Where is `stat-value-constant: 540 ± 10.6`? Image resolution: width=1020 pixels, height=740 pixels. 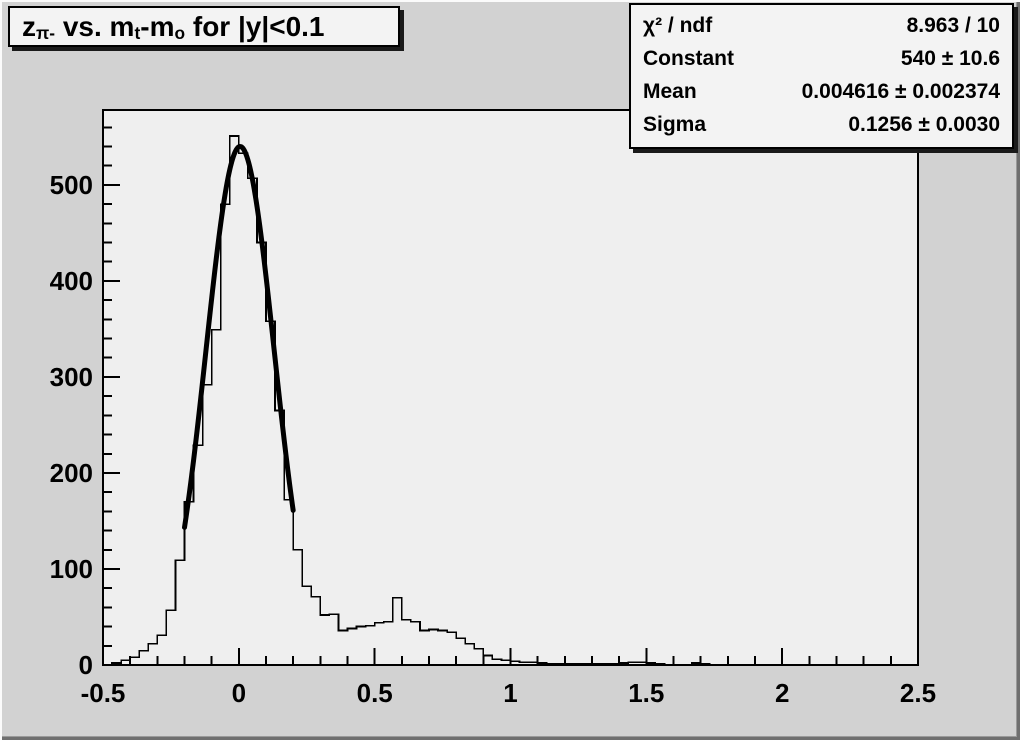
stat-value-constant: 540 ± 10.6 is located at coordinates (950, 58).